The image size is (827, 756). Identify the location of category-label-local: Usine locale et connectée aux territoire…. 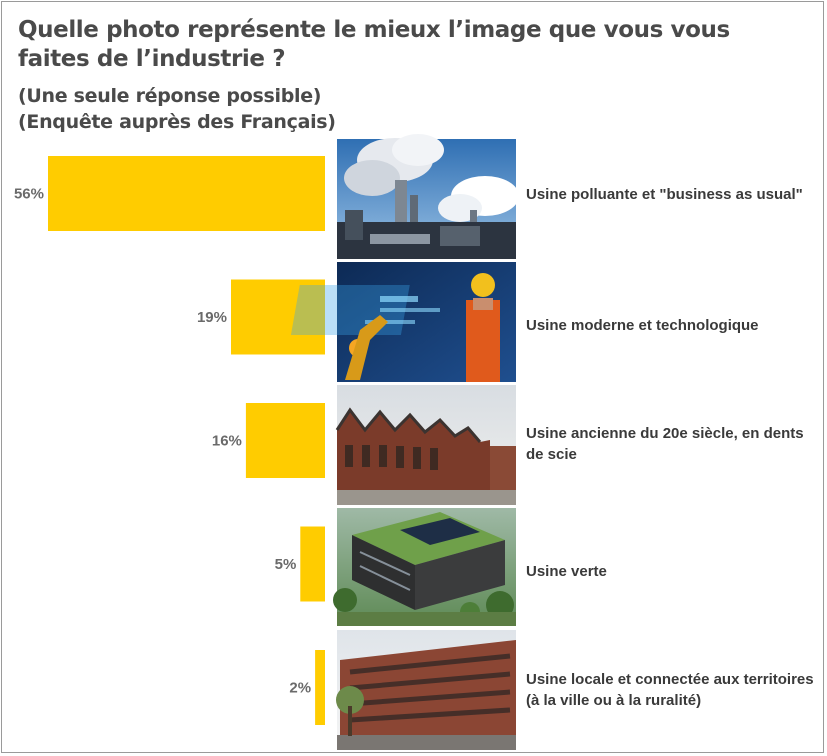
(670, 690).